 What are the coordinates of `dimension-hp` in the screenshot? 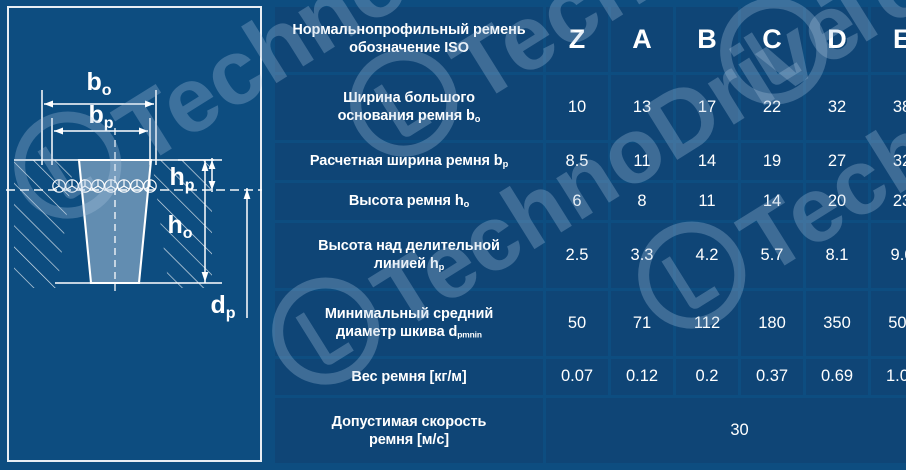 It's located at (212, 175).